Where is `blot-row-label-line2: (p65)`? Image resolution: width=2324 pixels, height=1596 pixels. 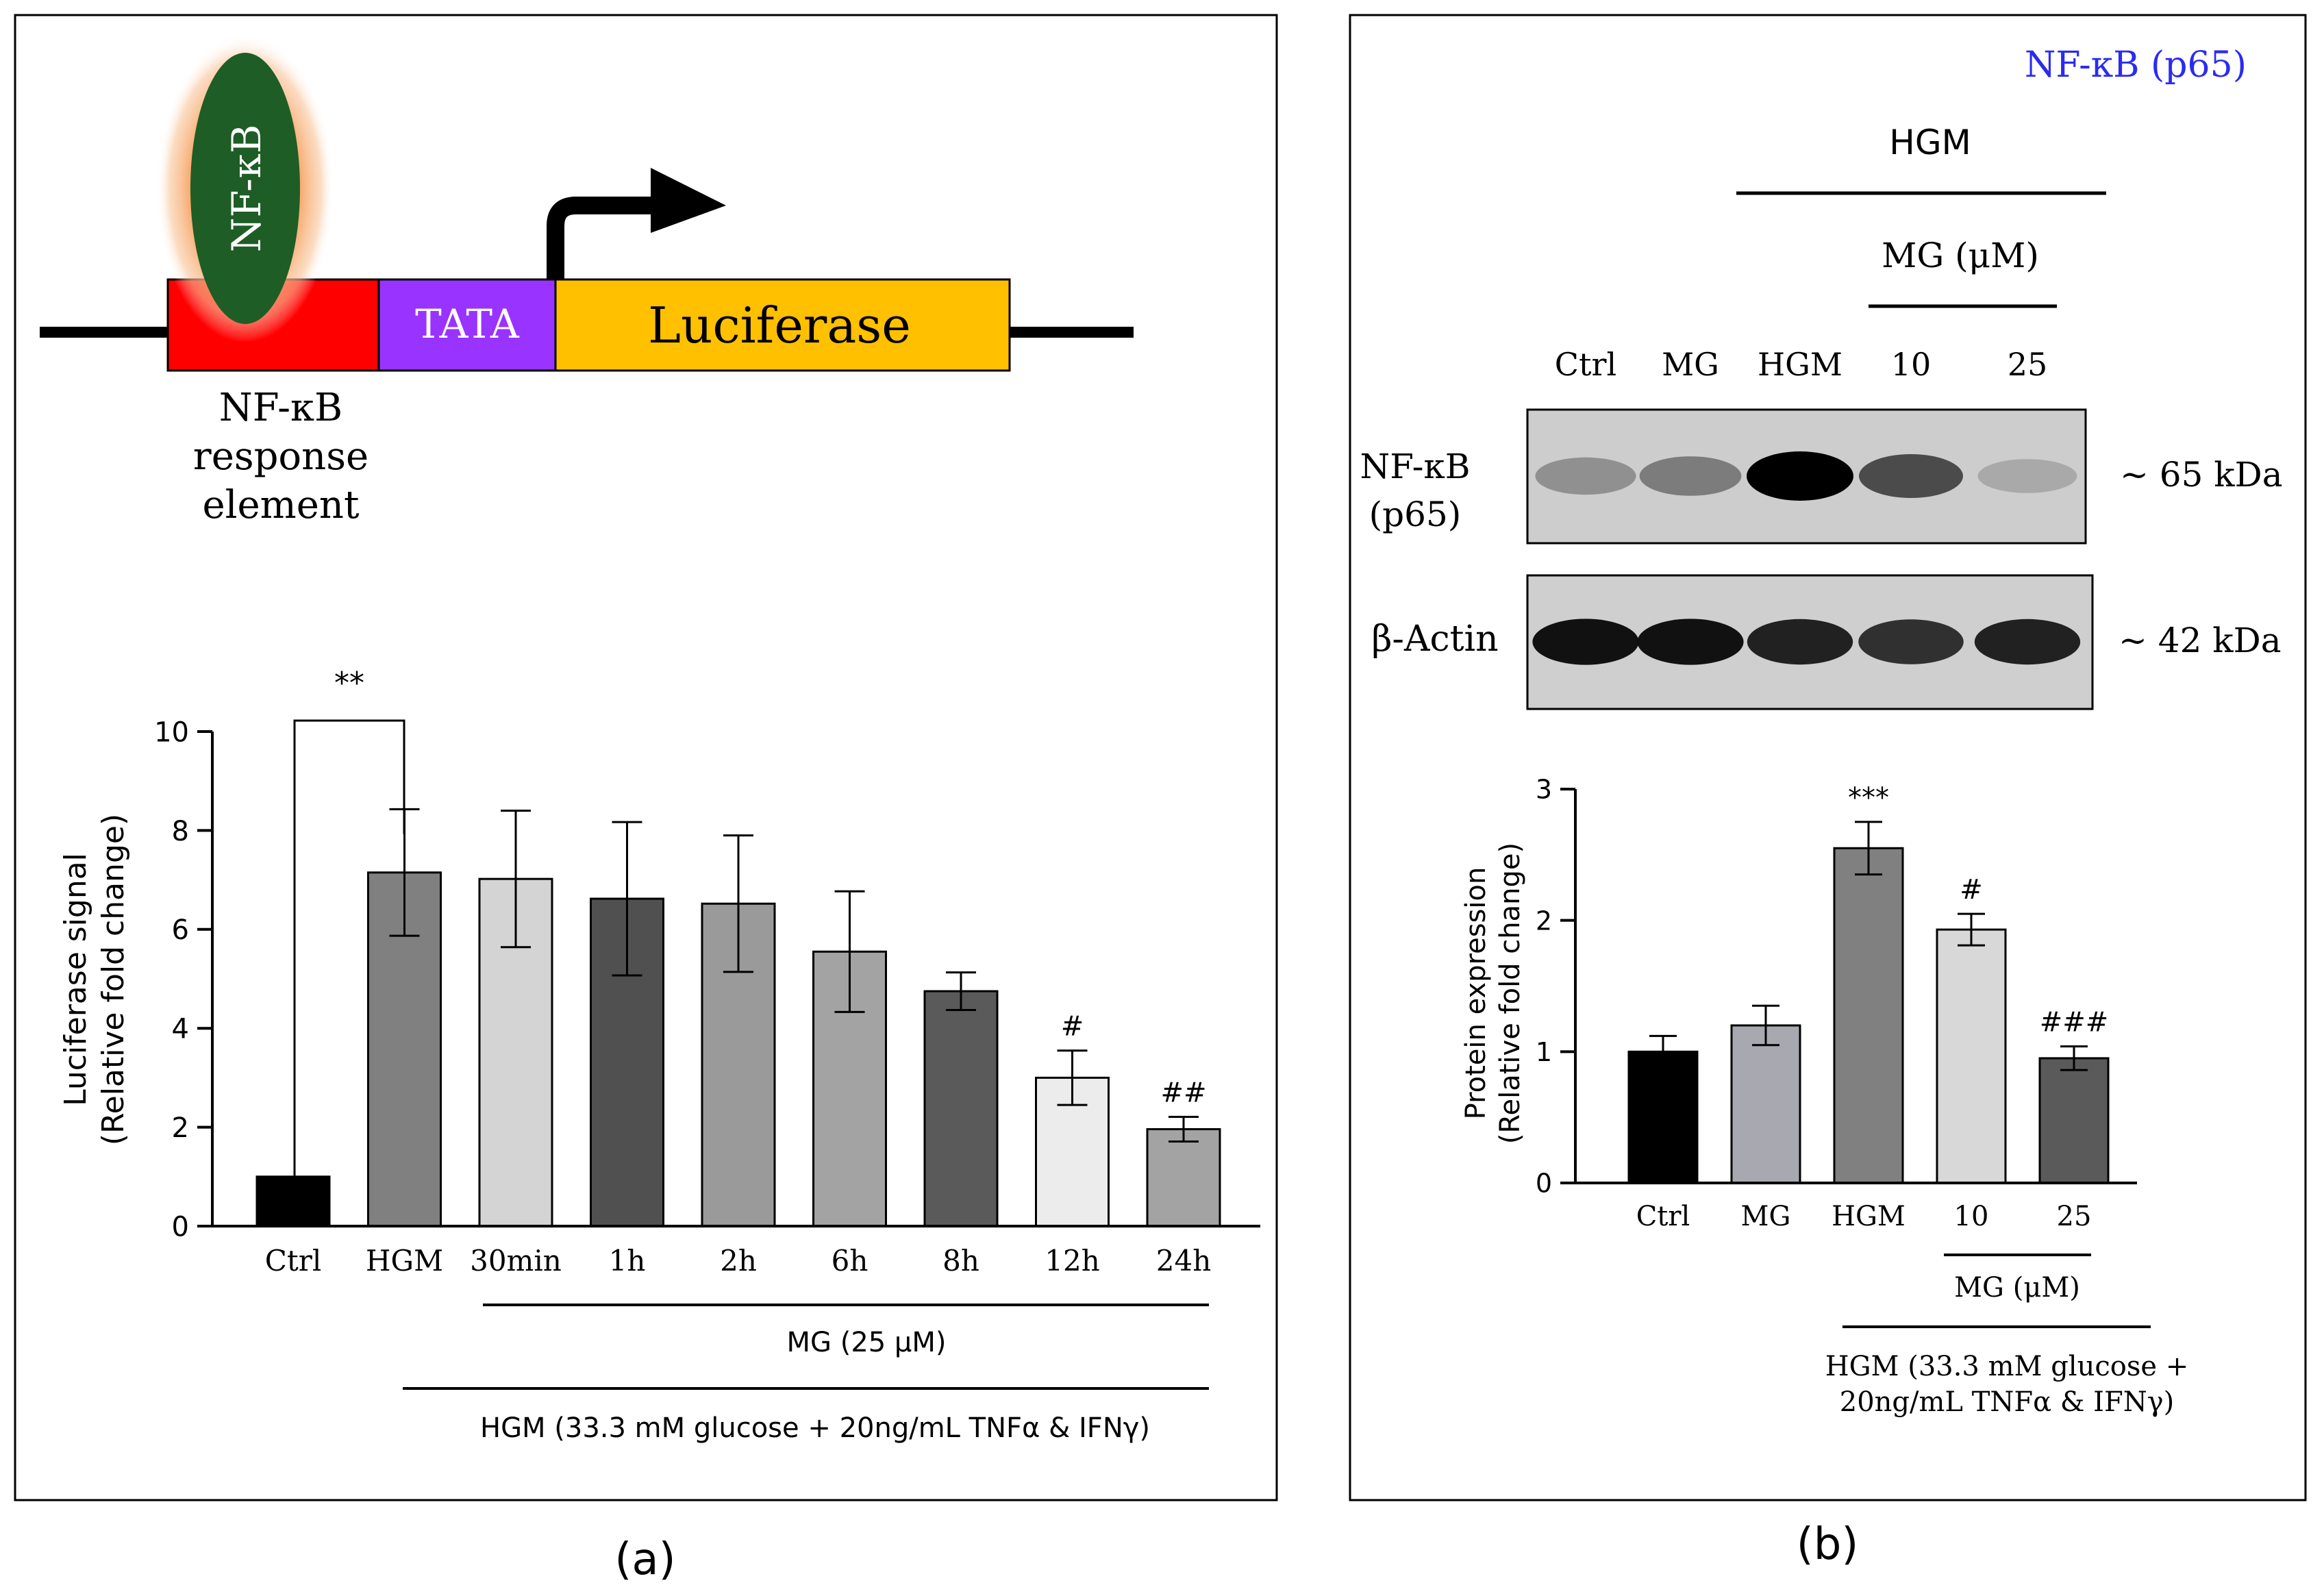
blot-row-label-line2: (p65) is located at coordinates (1415, 514).